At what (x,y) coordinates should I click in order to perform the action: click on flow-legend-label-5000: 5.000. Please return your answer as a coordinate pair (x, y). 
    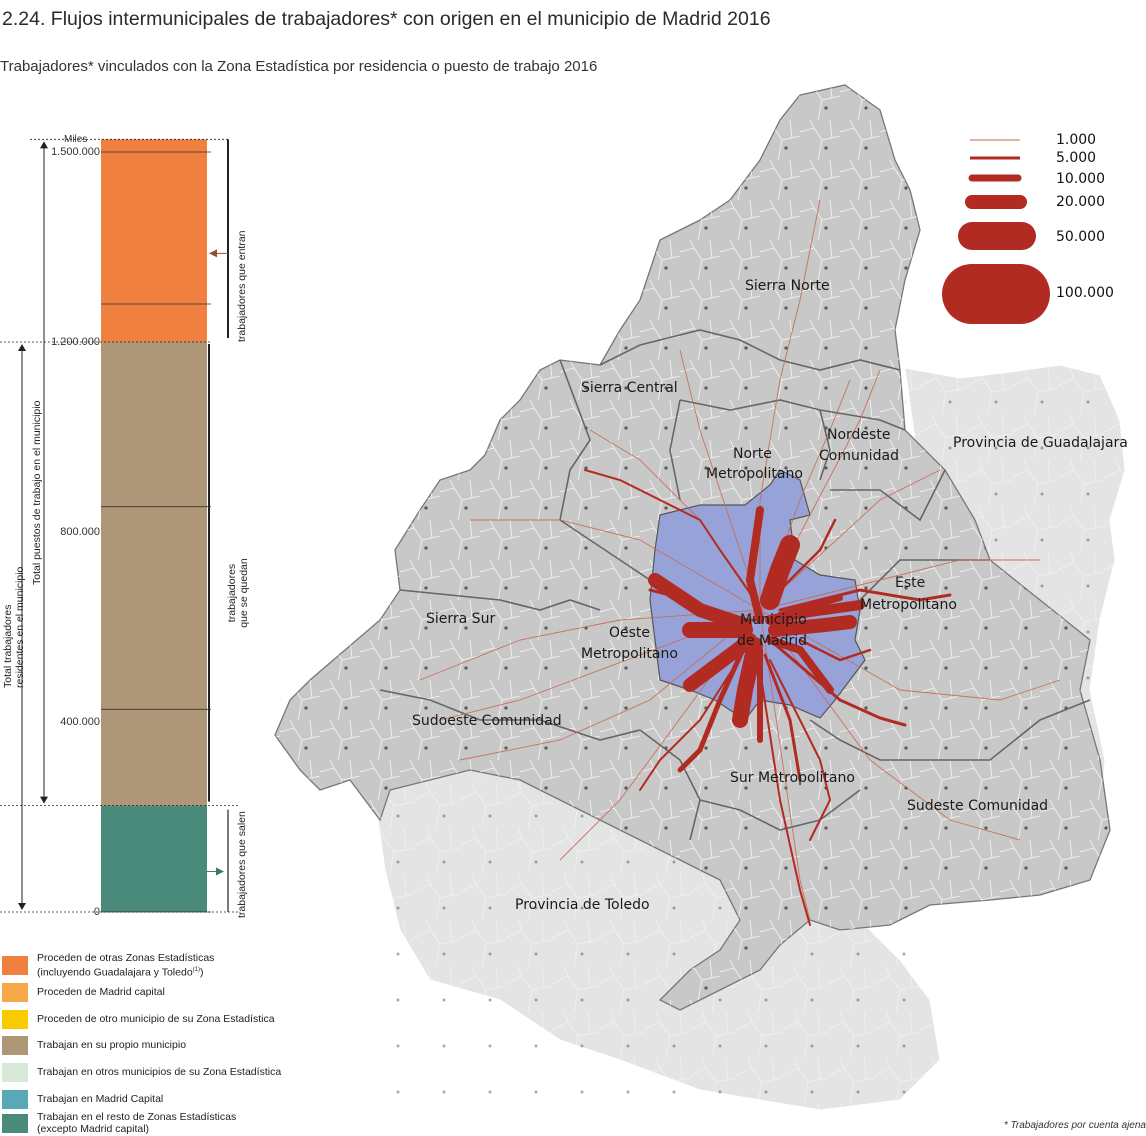
    Looking at the image, I should click on (1076, 158).